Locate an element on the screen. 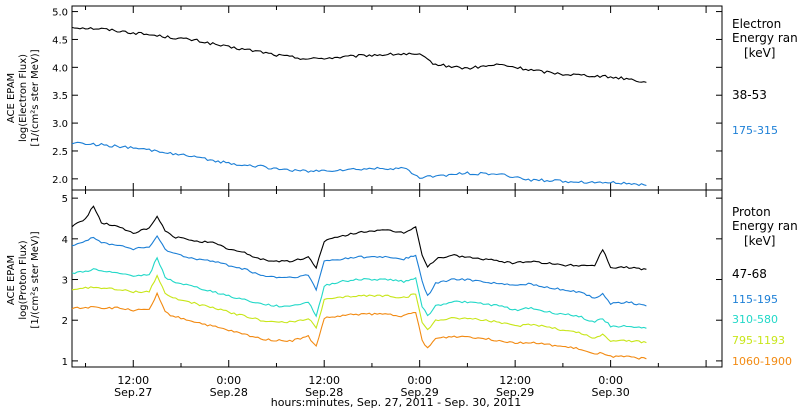 Image resolution: width=800 pixels, height=410 pixels. electron-ytick-label: 5.0 is located at coordinates (60, 13).